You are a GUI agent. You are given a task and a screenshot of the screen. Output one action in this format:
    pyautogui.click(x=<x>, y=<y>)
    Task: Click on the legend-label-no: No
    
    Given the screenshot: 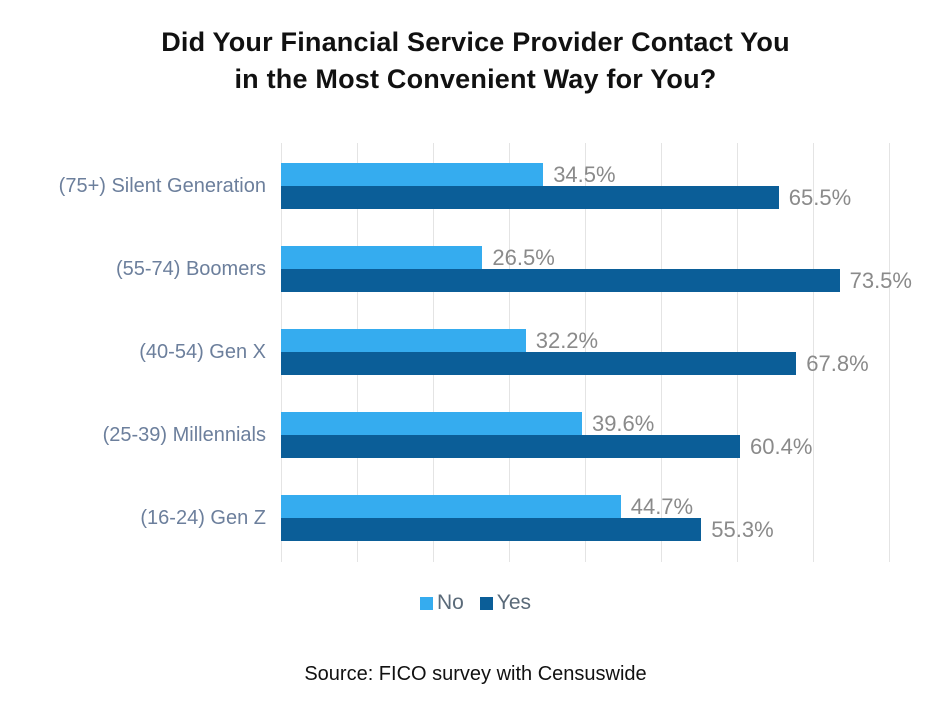 What is the action you would take?
    pyautogui.click(x=450, y=602)
    